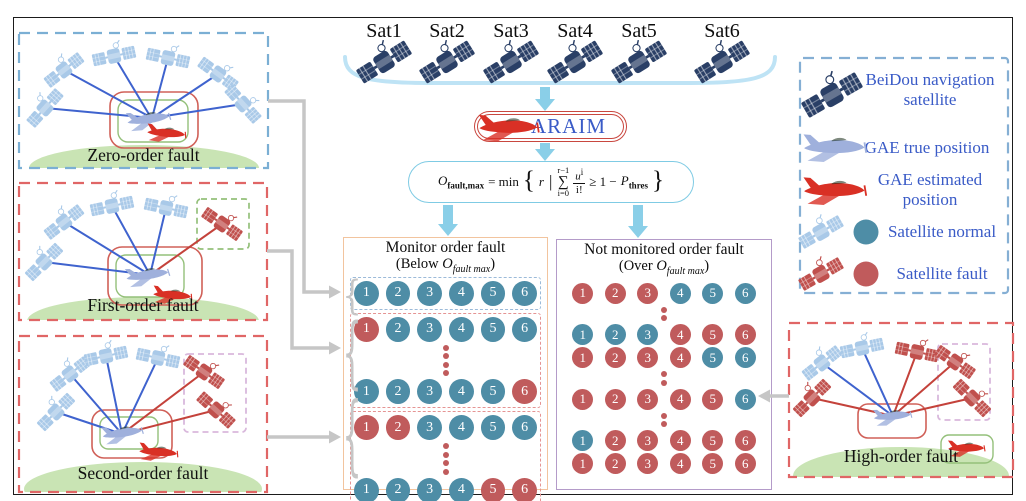 The height and width of the screenshot is (501, 1026). I want to click on monitor-box-title: Monitor order fault, so click(445, 247).